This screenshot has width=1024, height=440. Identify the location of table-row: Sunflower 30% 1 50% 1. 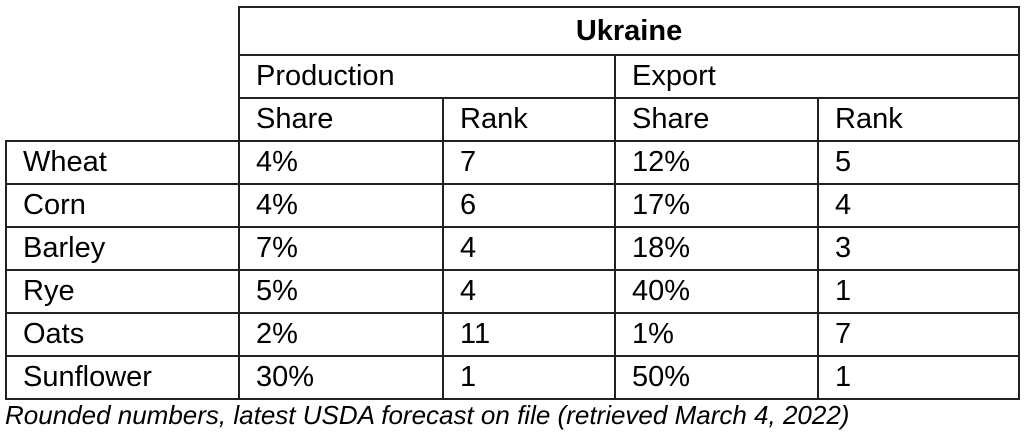
(513, 377).